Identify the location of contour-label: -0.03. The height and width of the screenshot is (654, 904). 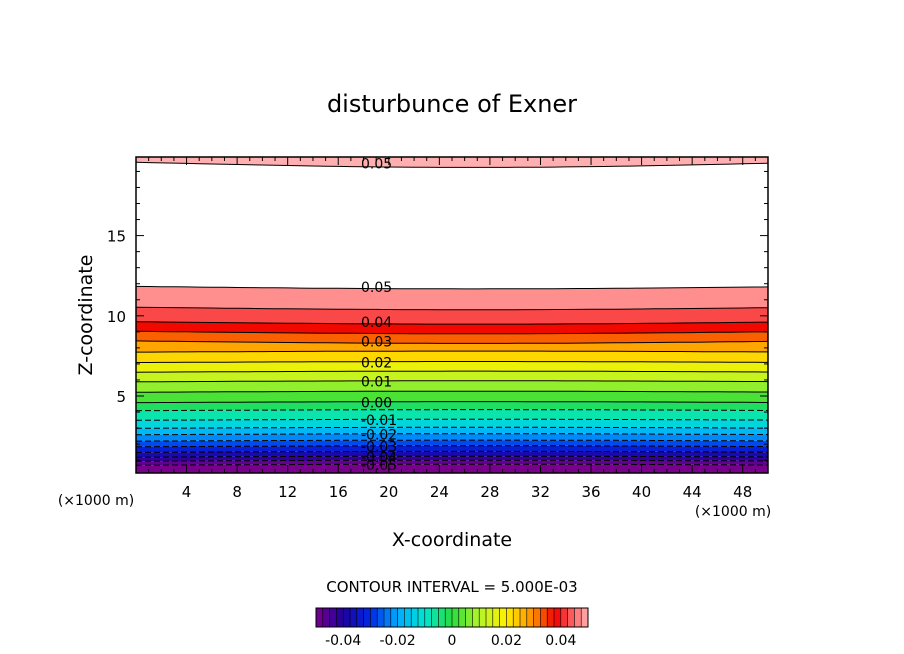
(379, 448).